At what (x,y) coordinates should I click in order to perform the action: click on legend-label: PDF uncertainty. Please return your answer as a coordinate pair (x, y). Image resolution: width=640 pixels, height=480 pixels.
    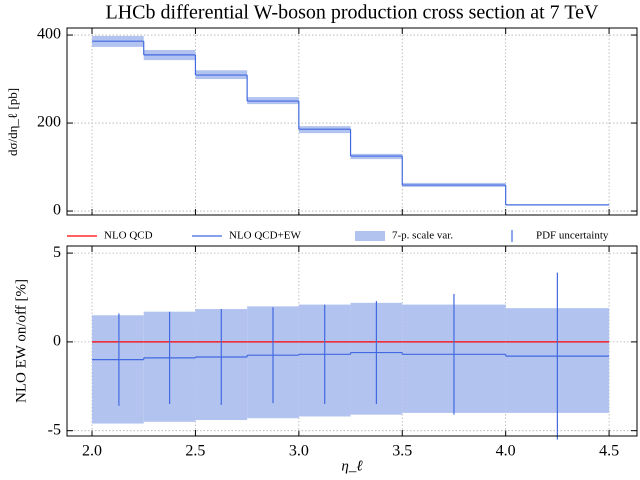
    Looking at the image, I should click on (572, 236).